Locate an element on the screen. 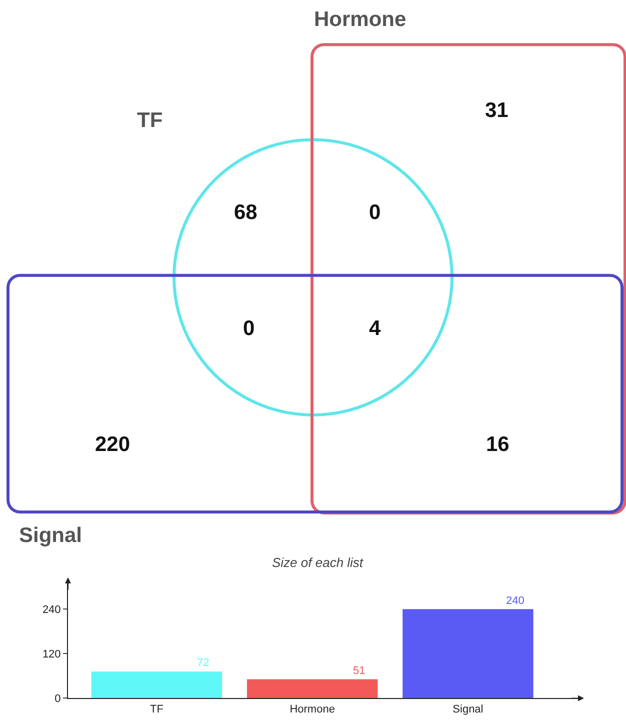 The width and height of the screenshot is (626, 726). chart-title: Size of each list is located at coordinates (318, 562).